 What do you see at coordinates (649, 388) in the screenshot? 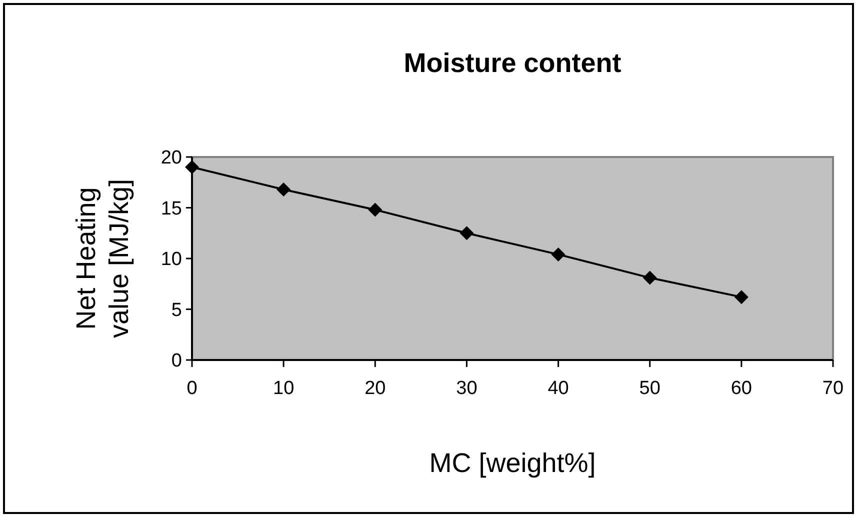
I see `x-tick-label: 50` at bounding box center [649, 388].